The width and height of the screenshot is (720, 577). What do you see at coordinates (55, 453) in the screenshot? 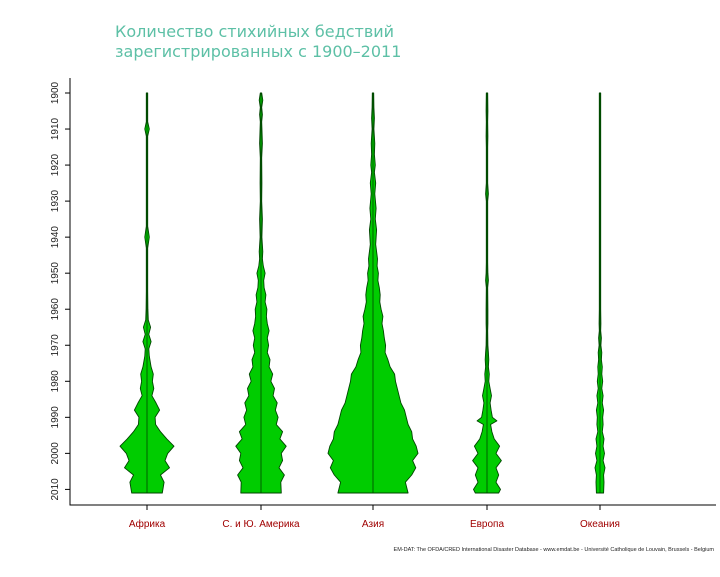
I see `y-tick-label-2000: 2000` at bounding box center [55, 453].